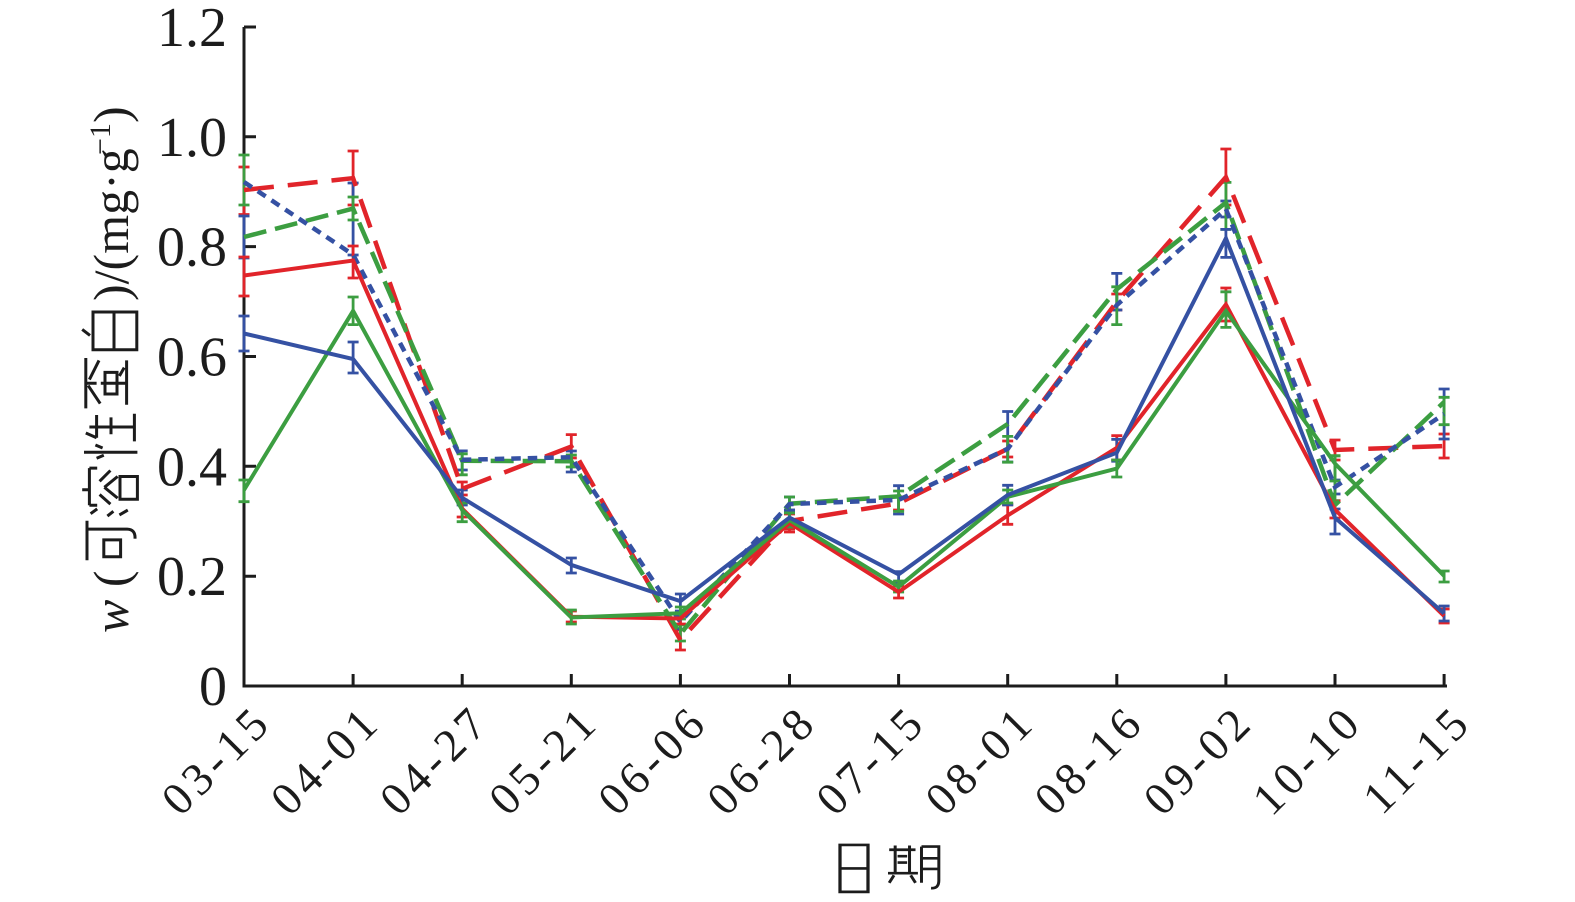 The image size is (1575, 902). Describe the element at coordinates (192, 577) in the screenshot. I see `svg-text: 0.2` at that location.